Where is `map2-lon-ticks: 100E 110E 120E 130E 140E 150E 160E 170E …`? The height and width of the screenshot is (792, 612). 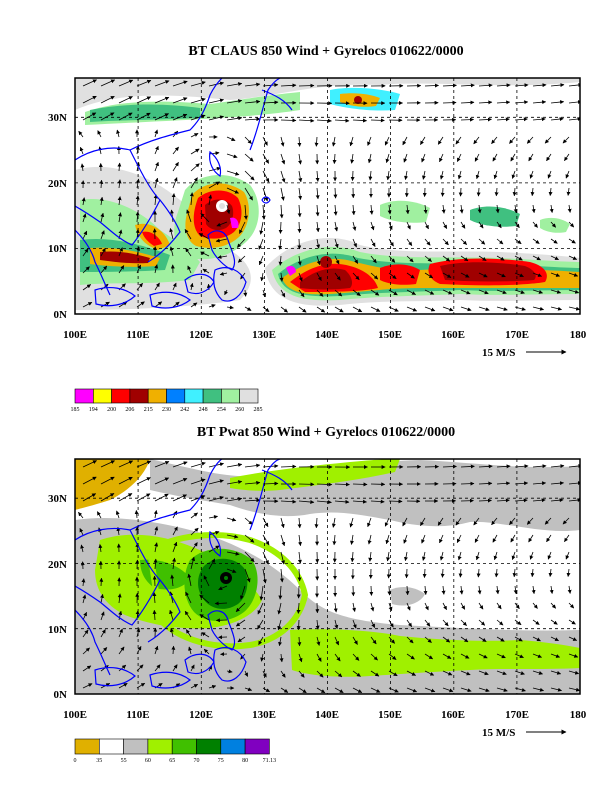
map2-lon-ticks: 100E 110E 120E 130E 140E 150E 160E 170E … is located at coordinates (325, 715).